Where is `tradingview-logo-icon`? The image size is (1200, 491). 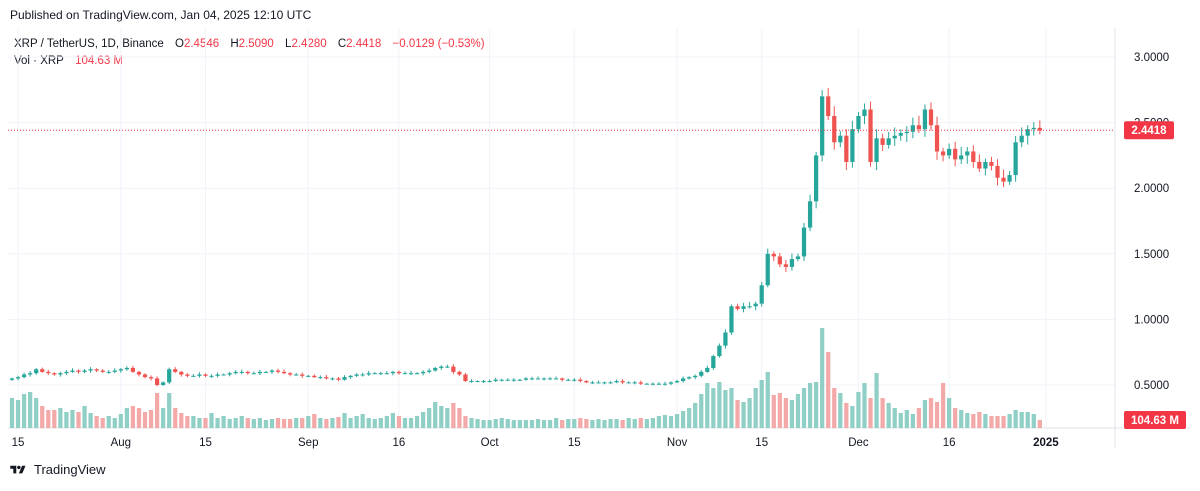
tradingview-logo-icon is located at coordinates (18, 469).